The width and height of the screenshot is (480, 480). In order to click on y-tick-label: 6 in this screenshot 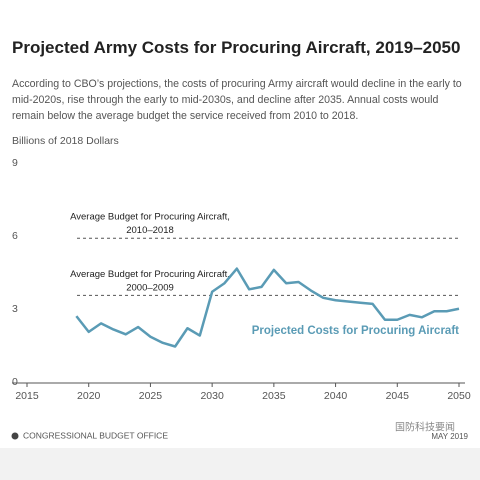, I will do `click(15, 236)`.